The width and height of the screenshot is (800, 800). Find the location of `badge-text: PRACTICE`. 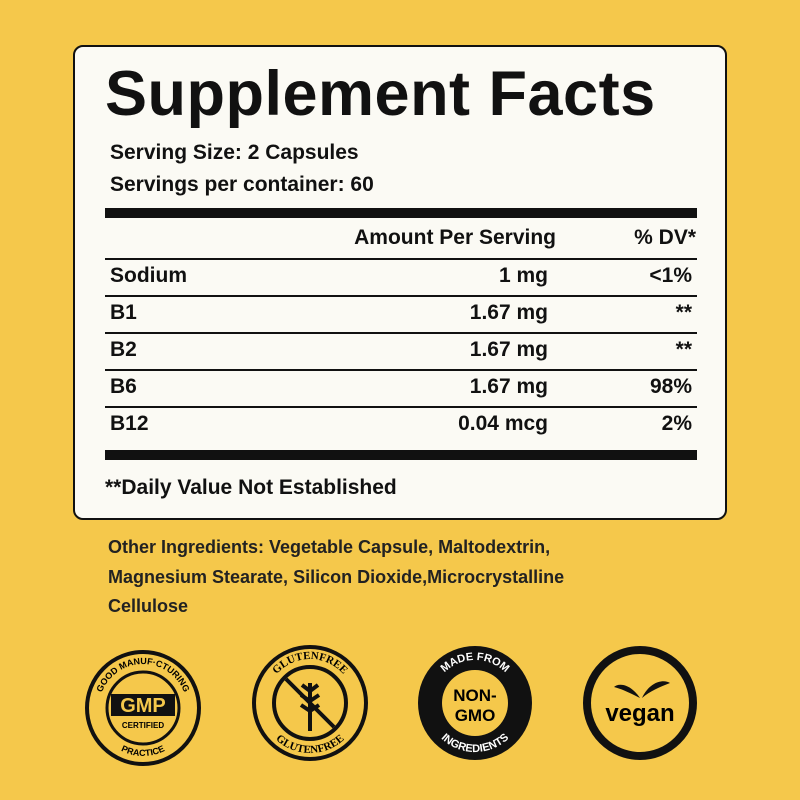

badge-text: PRACTICE is located at coordinates (143, 750).